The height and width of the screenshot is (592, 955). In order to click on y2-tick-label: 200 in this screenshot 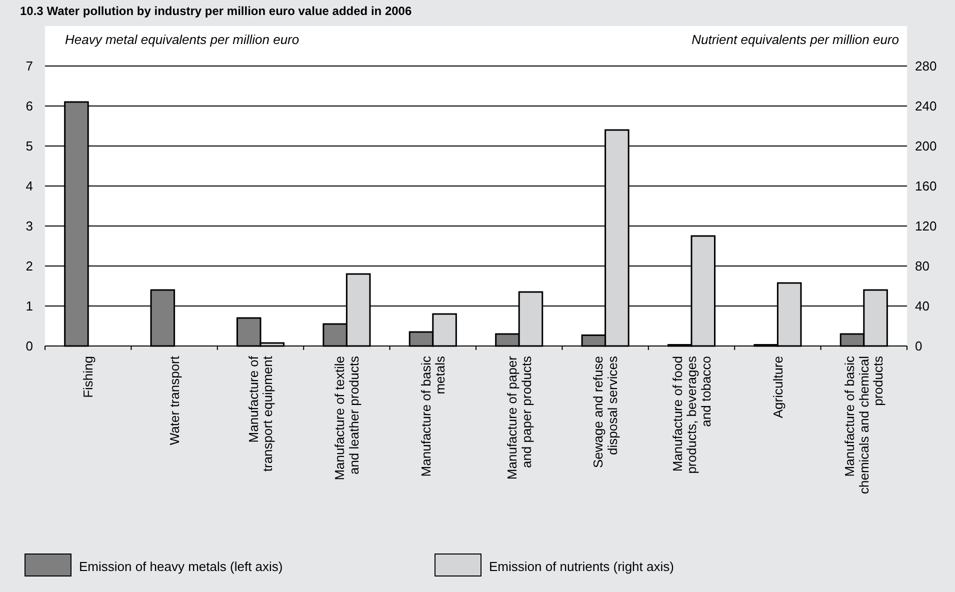, I will do `click(926, 146)`.